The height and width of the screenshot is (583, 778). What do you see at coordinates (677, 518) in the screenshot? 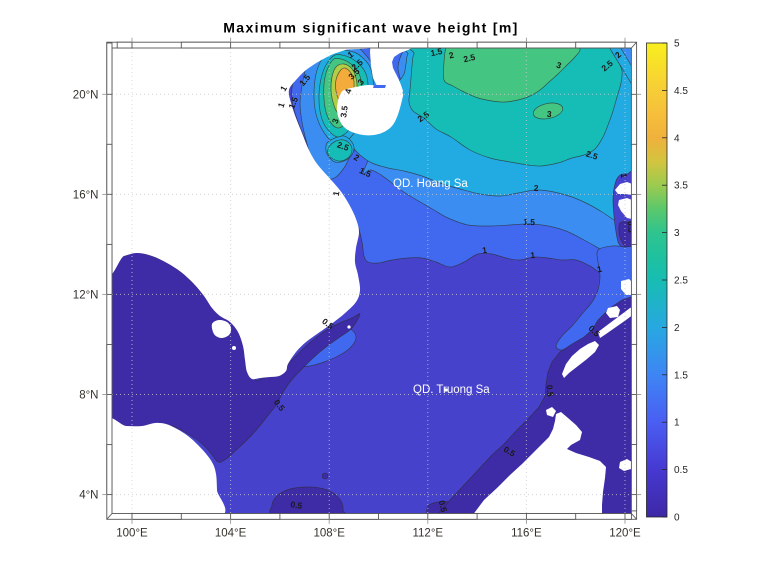
I see `svg-text: 0` at bounding box center [677, 518].